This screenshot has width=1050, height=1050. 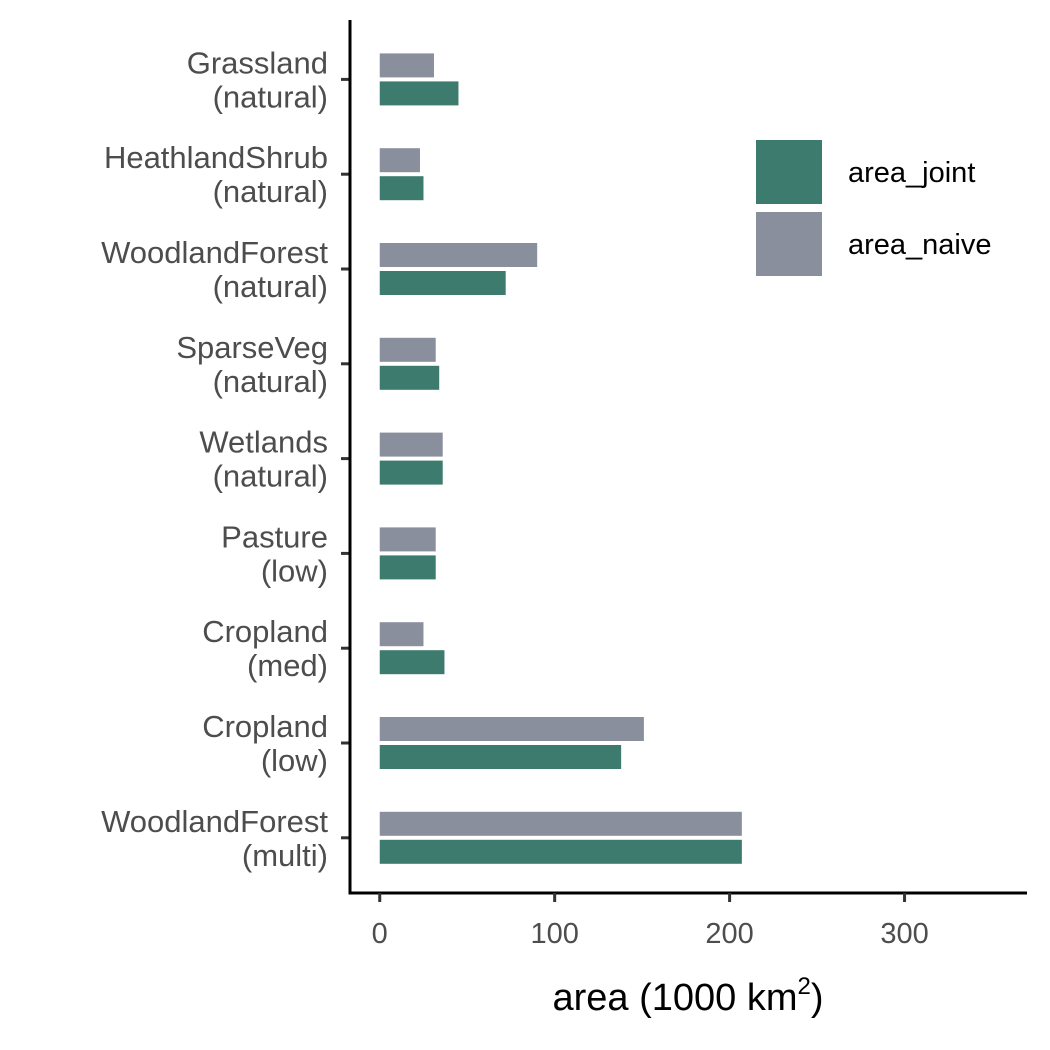 I want to click on category-label: Grassland (natural), so click(x=257, y=79).